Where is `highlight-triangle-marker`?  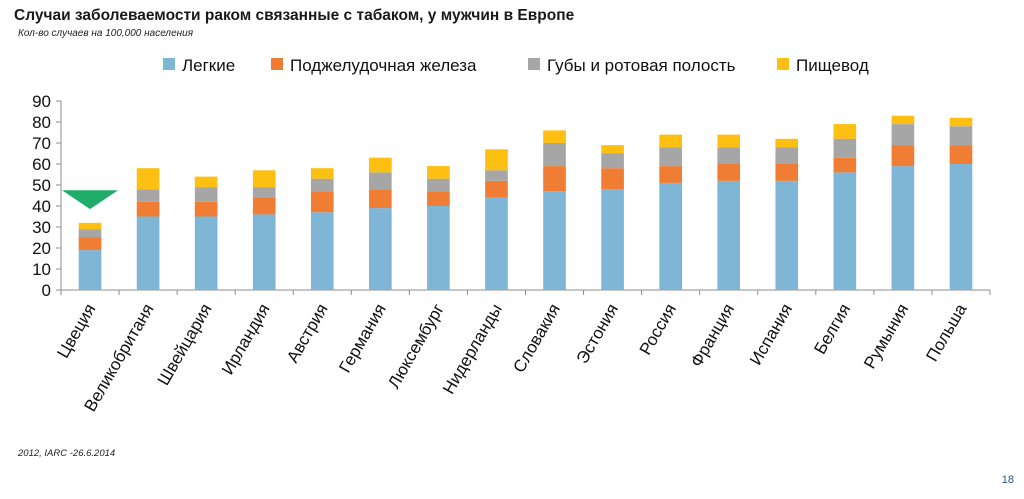
highlight-triangle-marker is located at coordinates (90, 200).